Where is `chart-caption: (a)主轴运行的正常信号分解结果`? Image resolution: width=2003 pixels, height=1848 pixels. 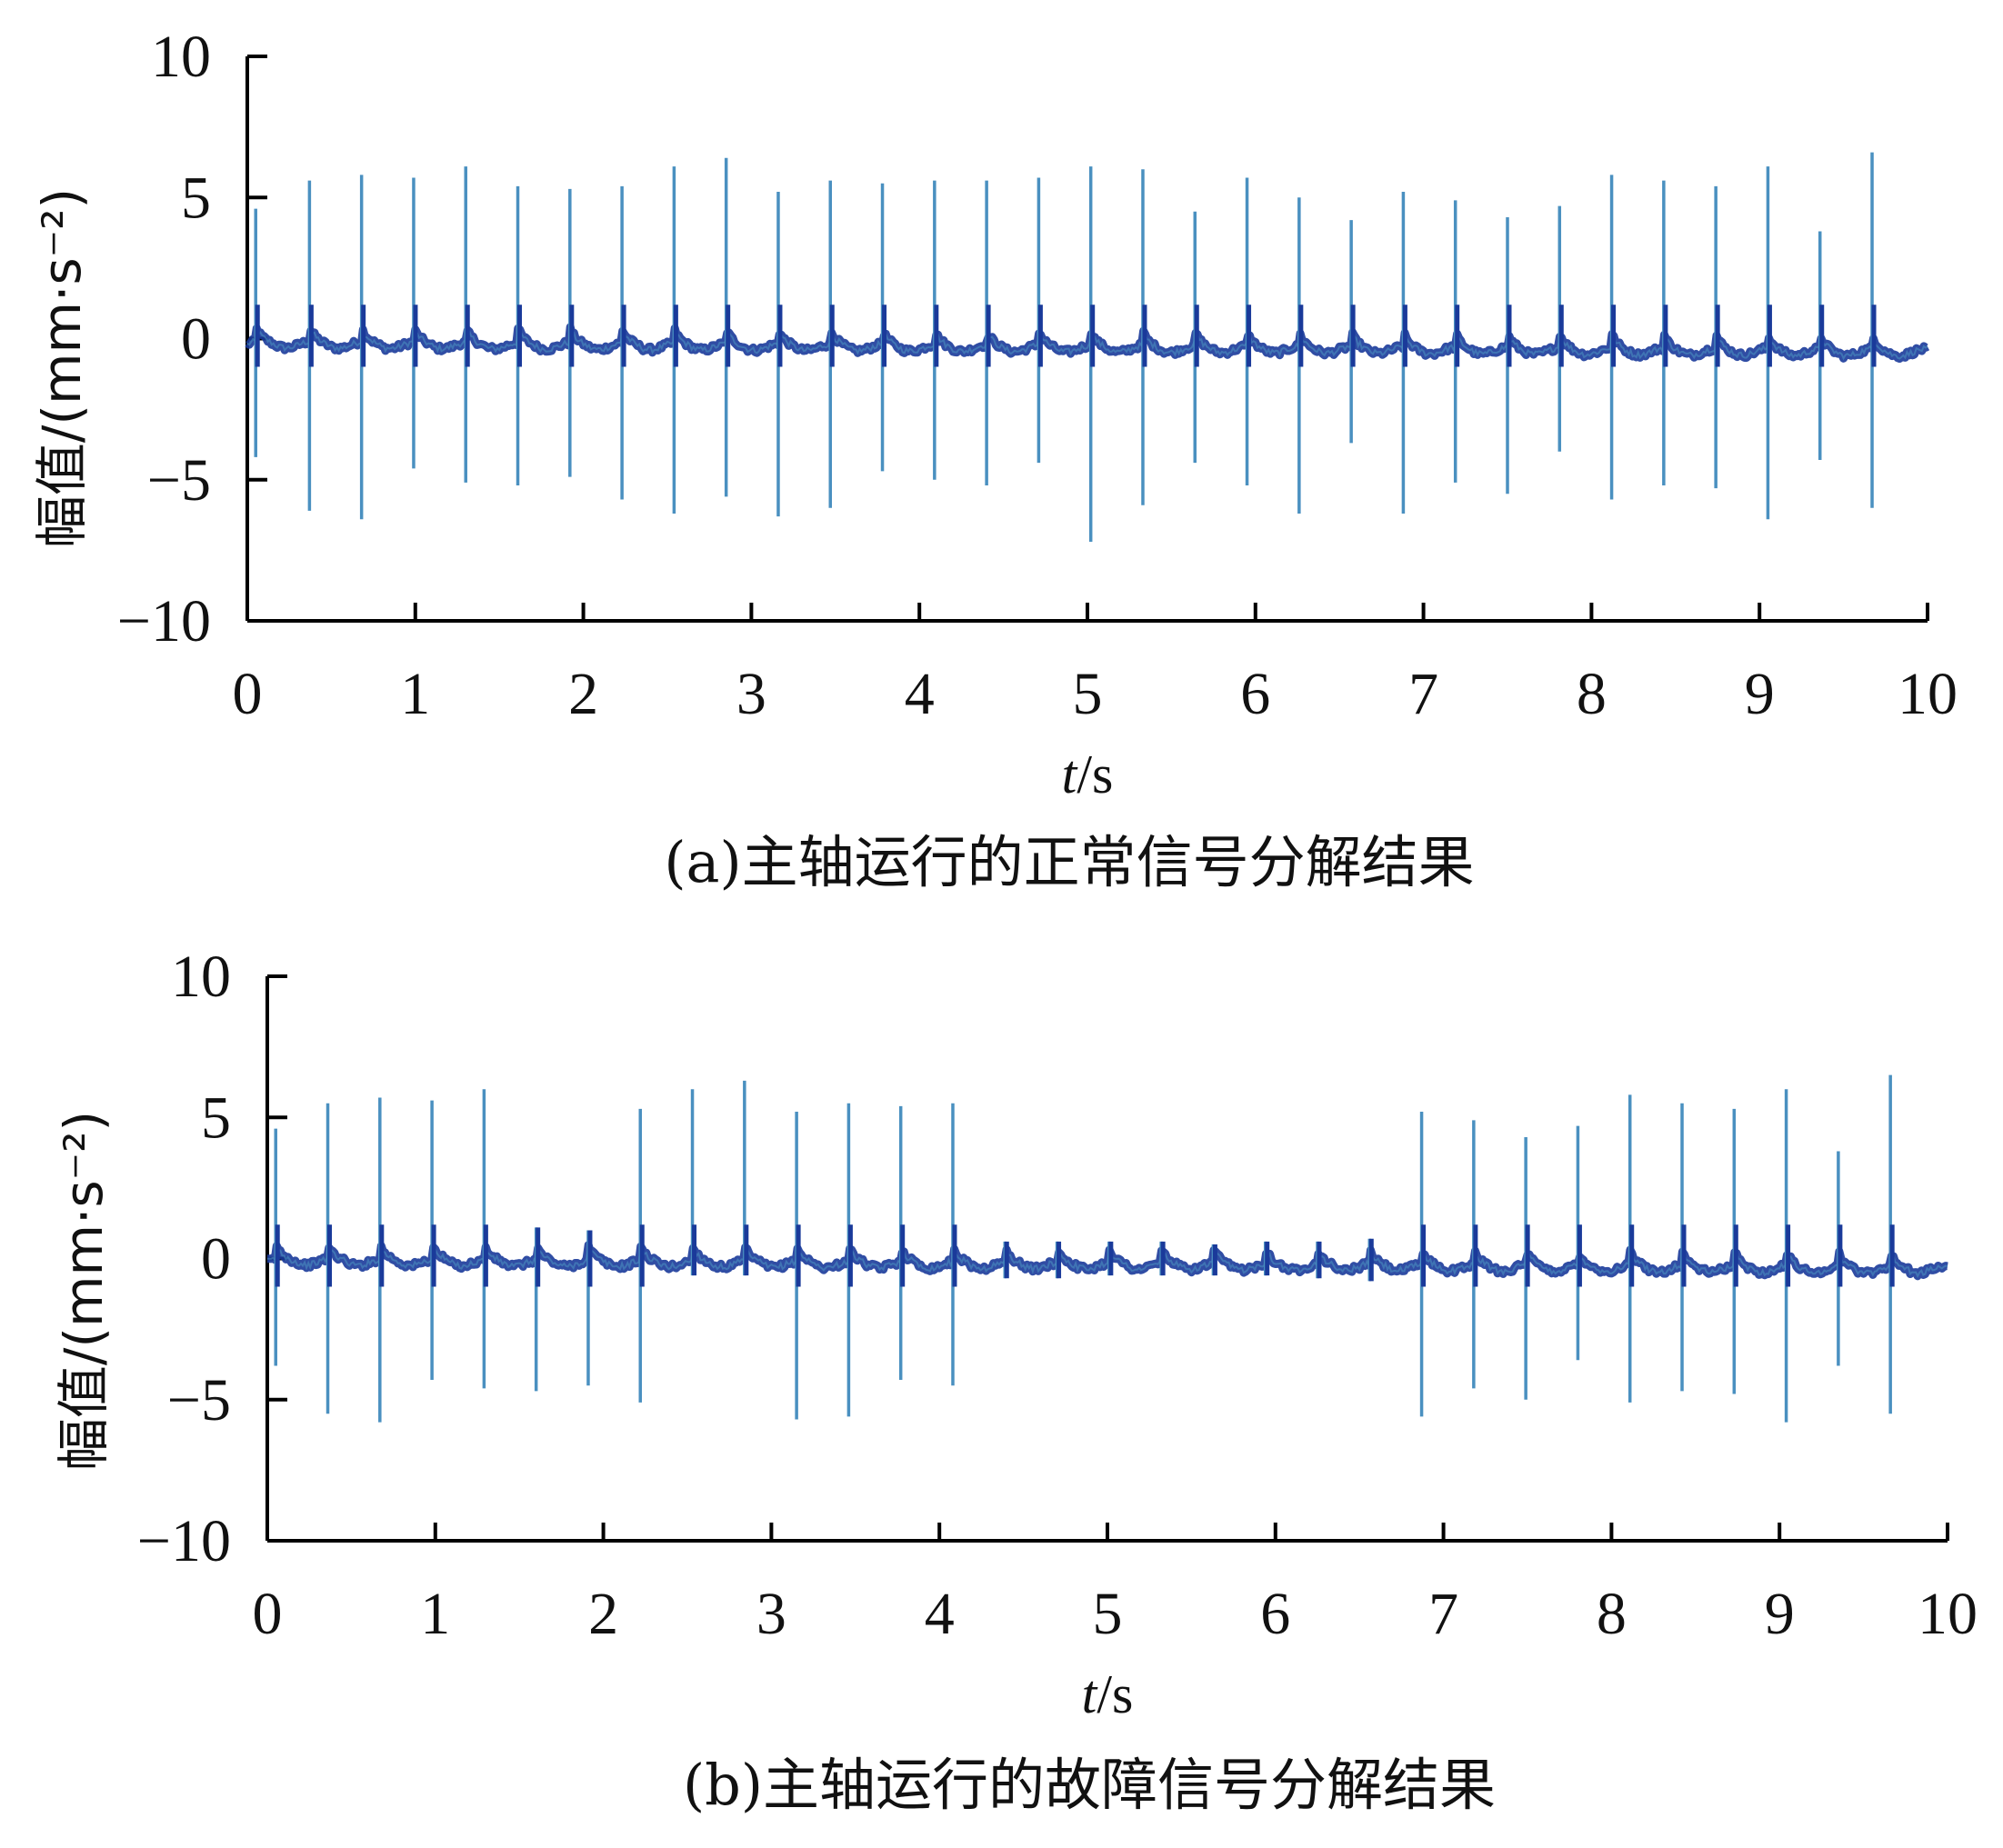
chart-caption: (a)主轴运行的正常信号分解结果 is located at coordinates (1069, 862).